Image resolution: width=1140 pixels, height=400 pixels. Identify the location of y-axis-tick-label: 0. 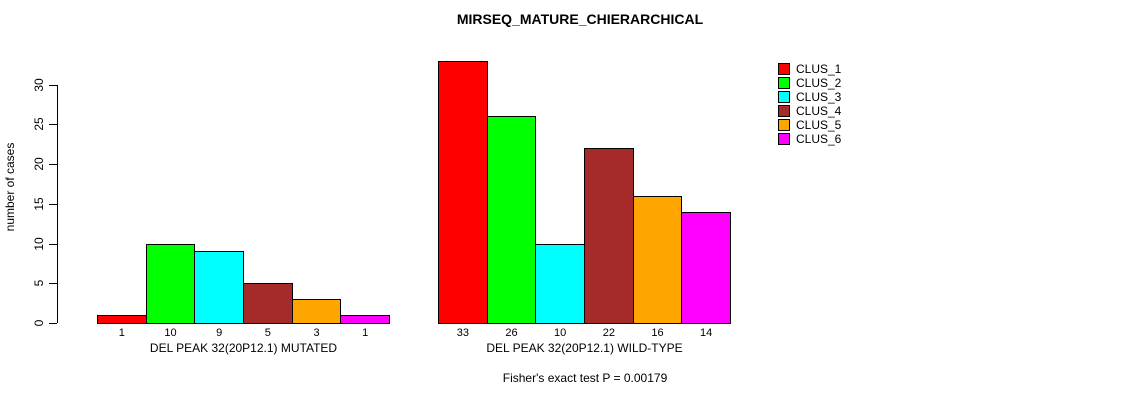
(39, 323).